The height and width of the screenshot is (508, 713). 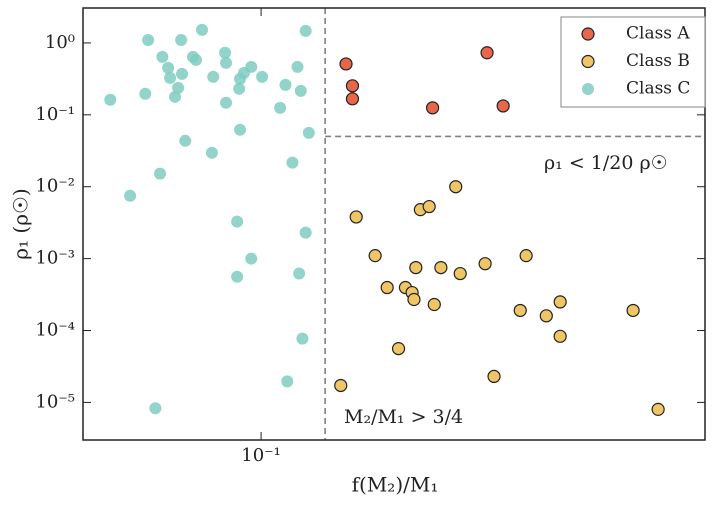 What do you see at coordinates (658, 89) in the screenshot?
I see `legend-label: Class C` at bounding box center [658, 89].